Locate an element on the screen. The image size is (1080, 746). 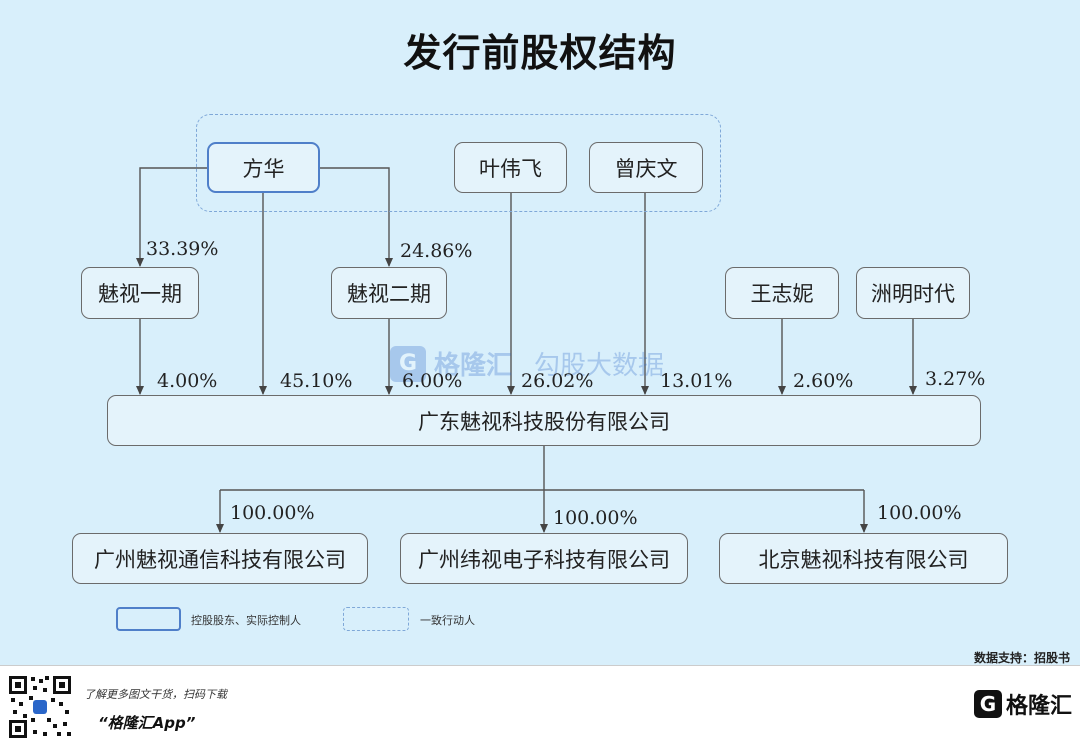
pct-meishi2-company: 6.00% is located at coordinates (432, 381).